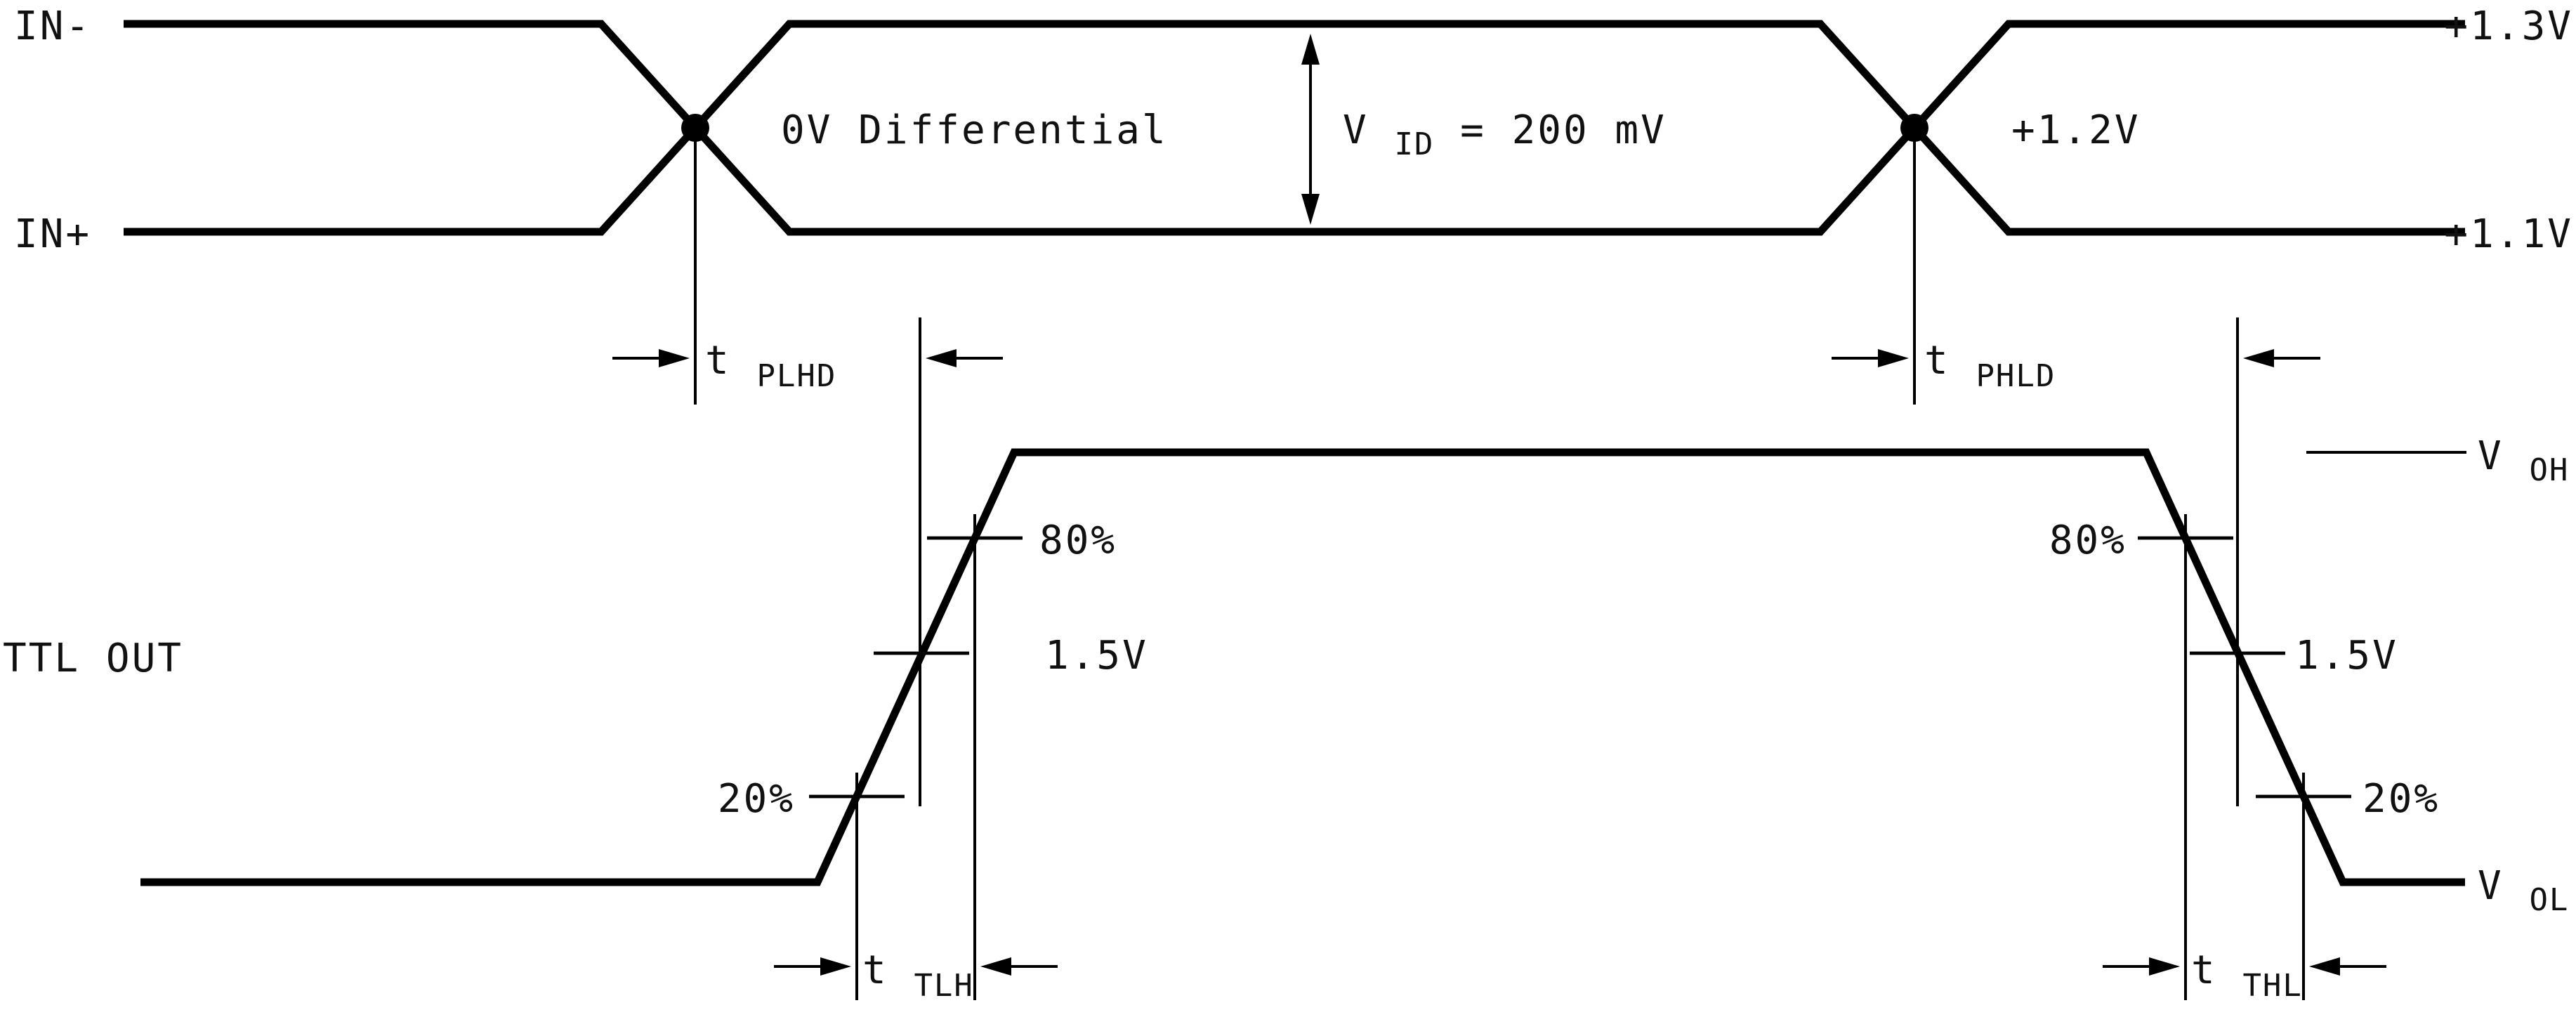 This screenshot has height=1010, width=2576. I want to click on vid-label-main: V, so click(1356, 130).